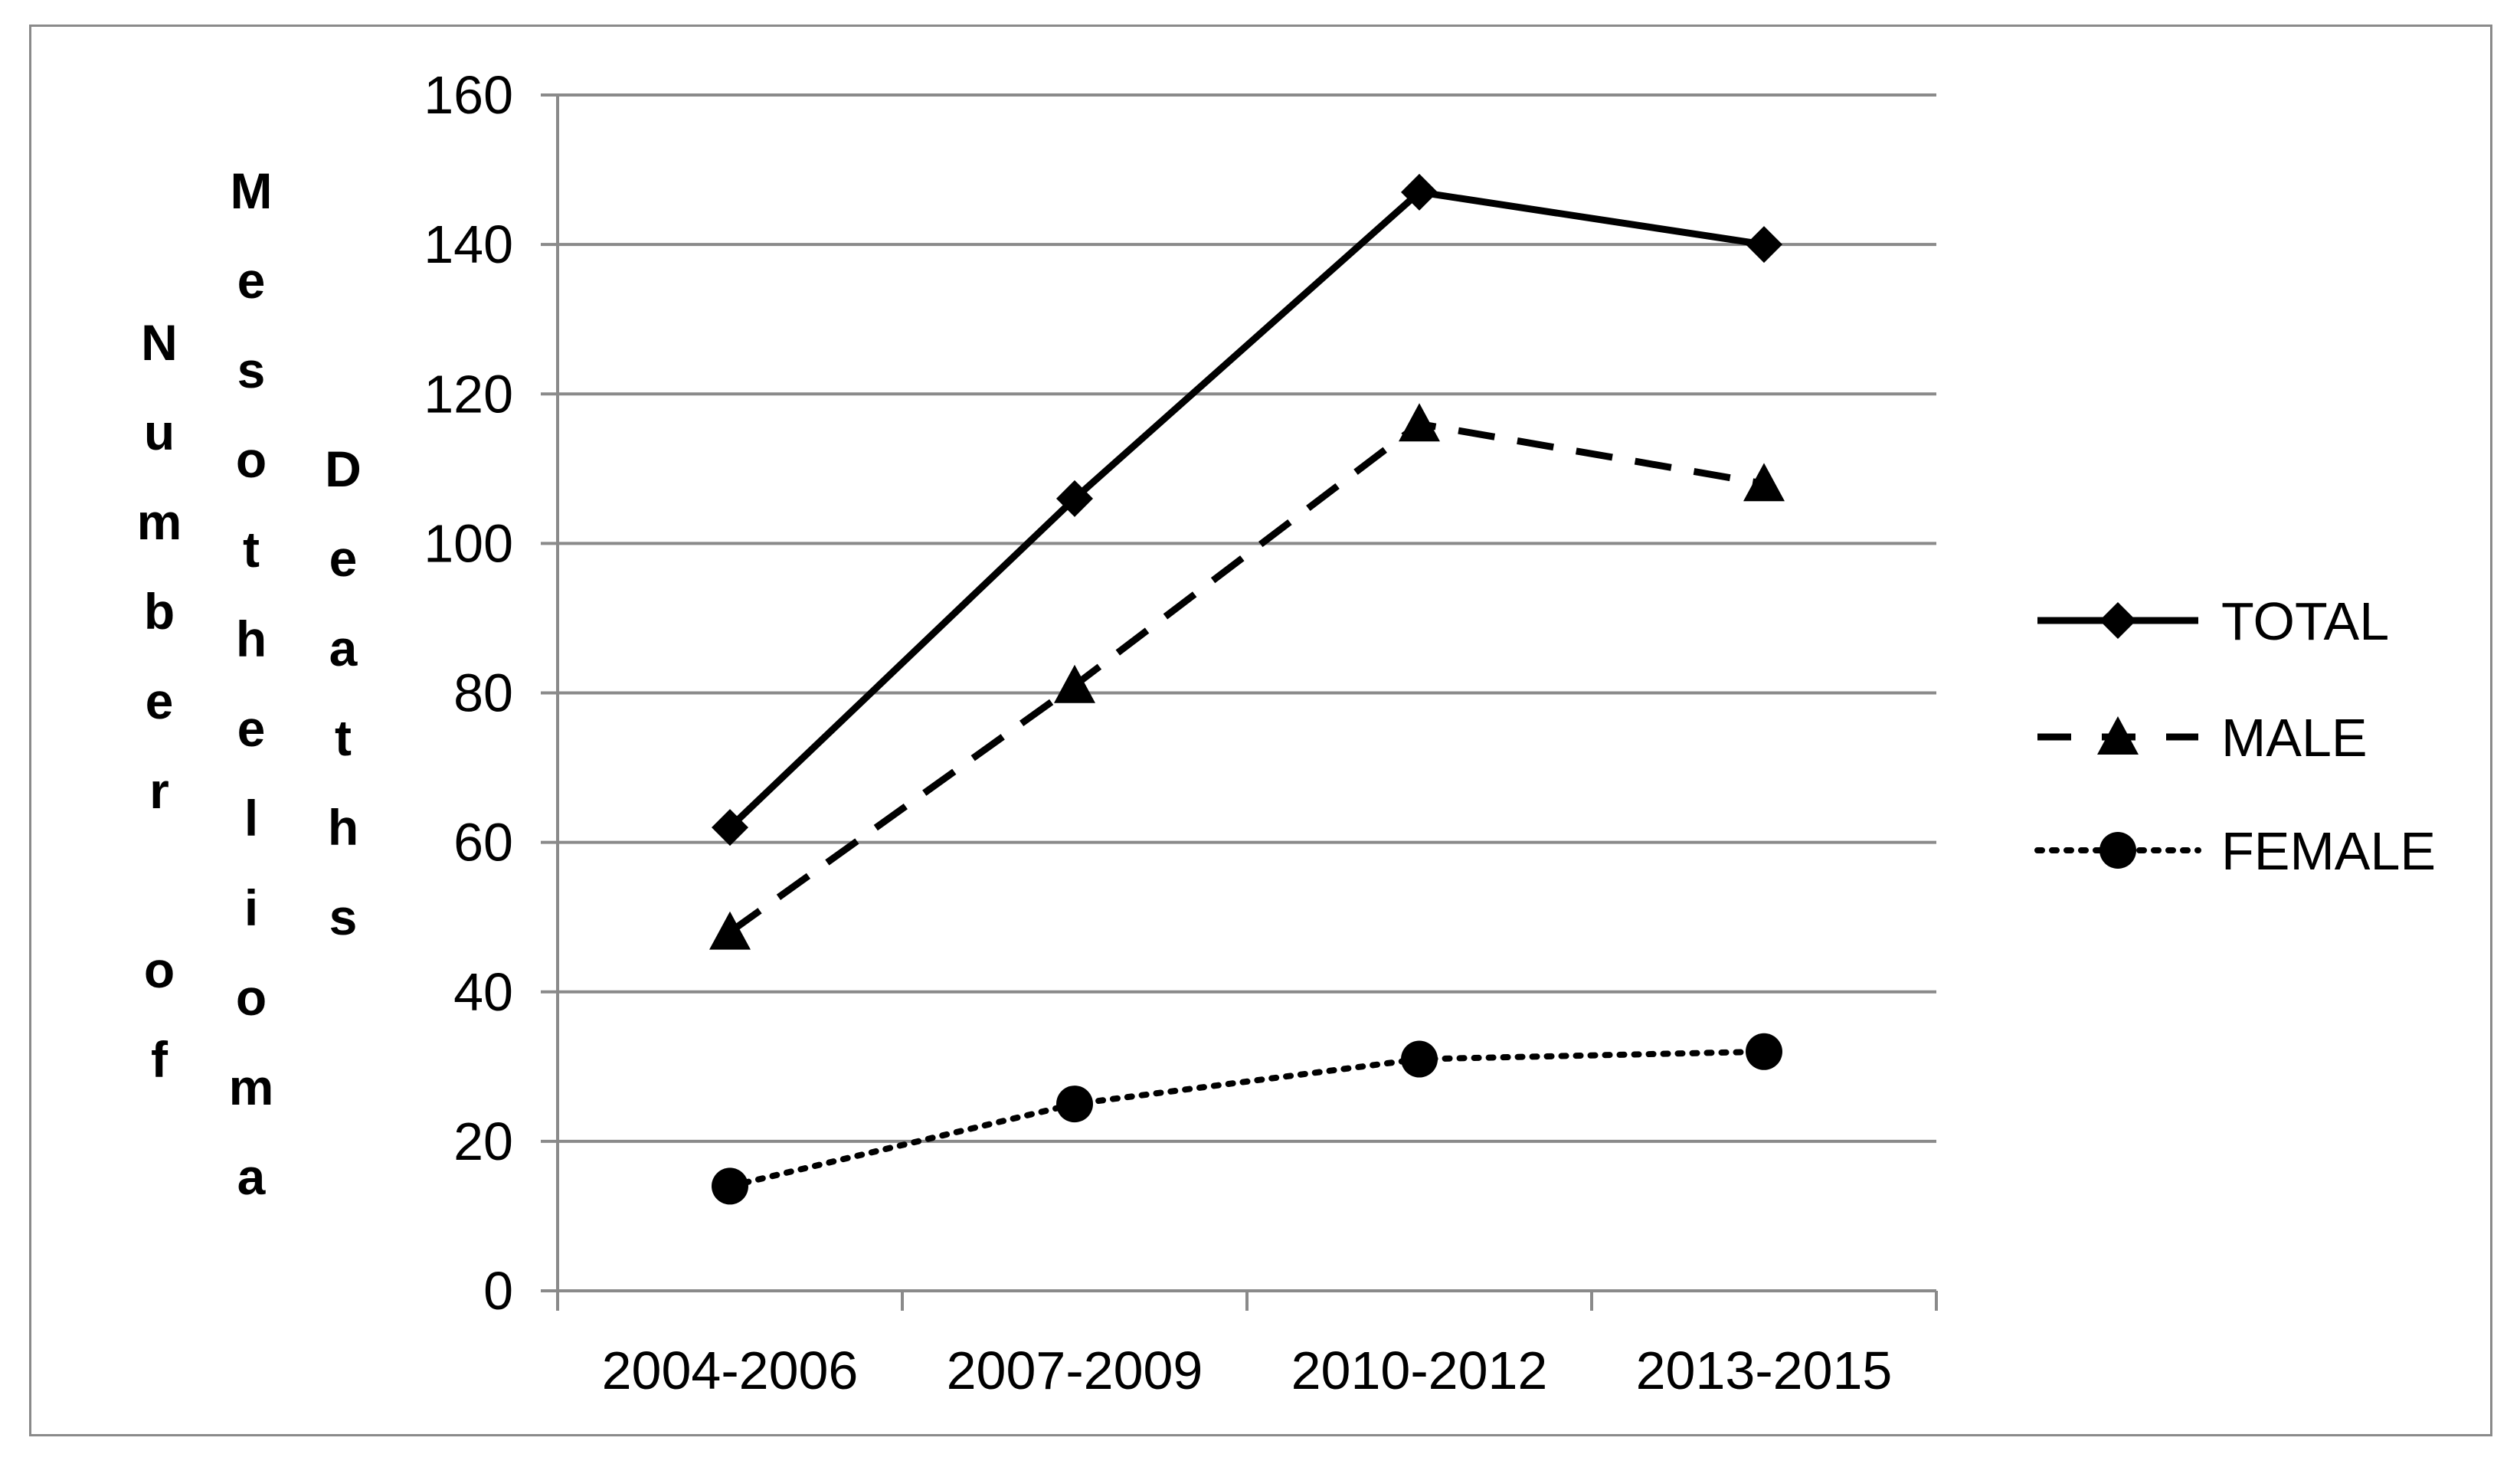 This screenshot has width=2520, height=1467. Describe the element at coordinates (2328, 851) in the screenshot. I see `legend-label-female: FEMALE` at that location.